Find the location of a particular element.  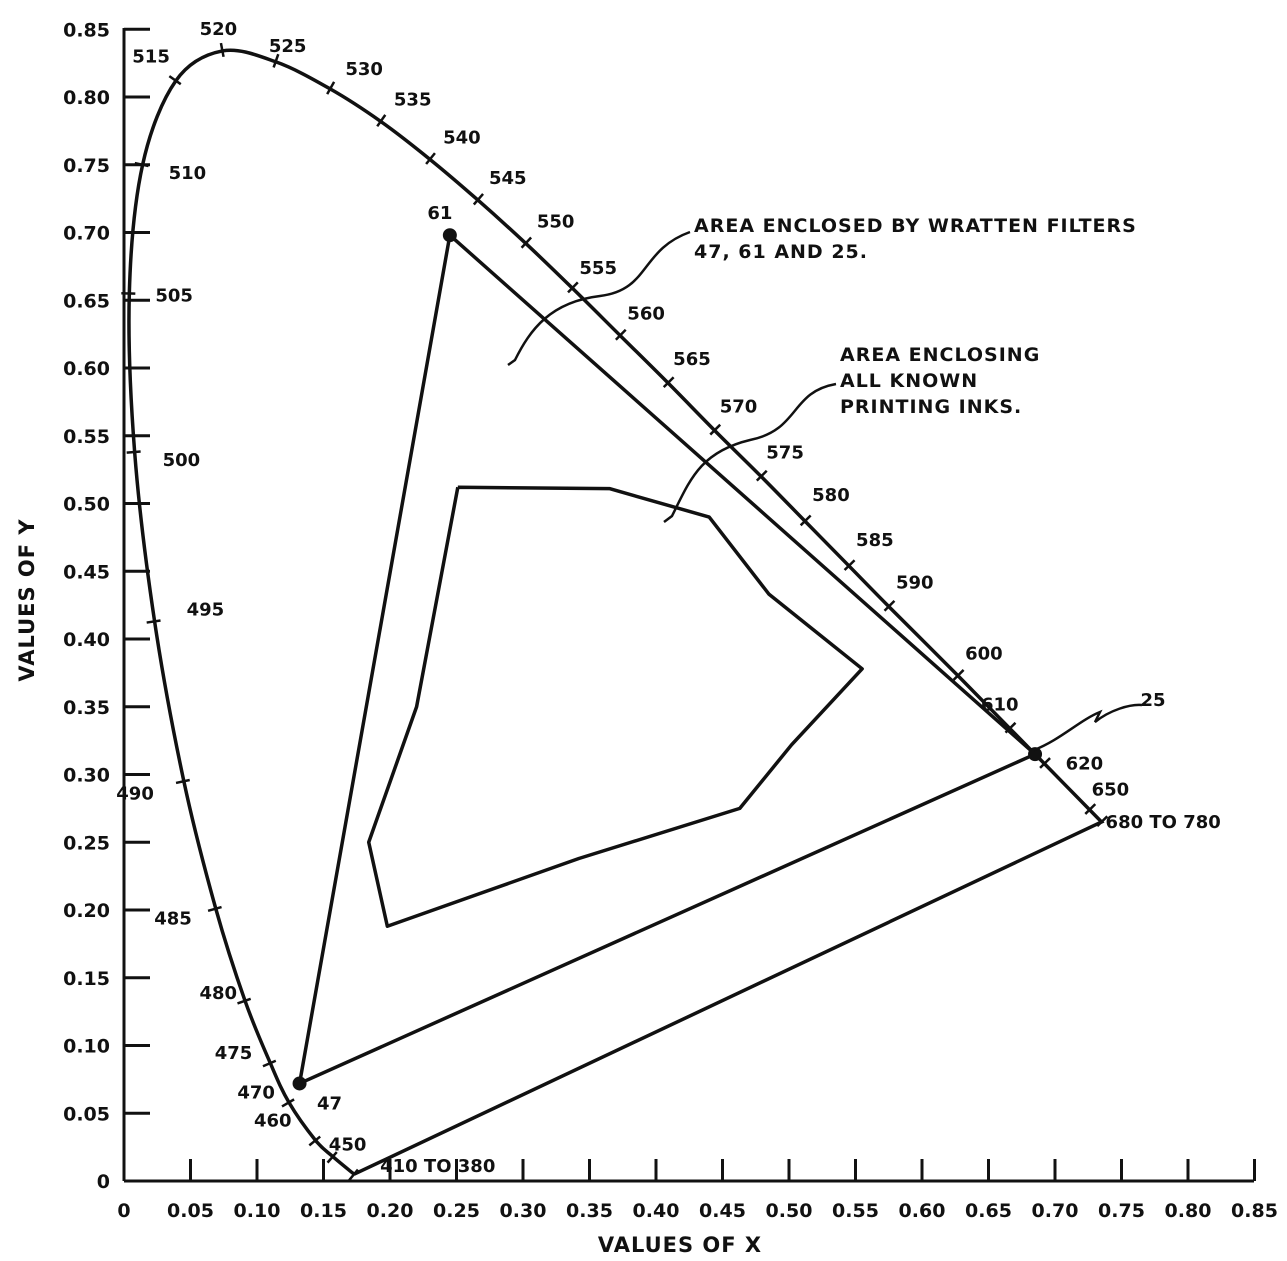

y-tick-label: 0.85 is located at coordinates (86, 30).